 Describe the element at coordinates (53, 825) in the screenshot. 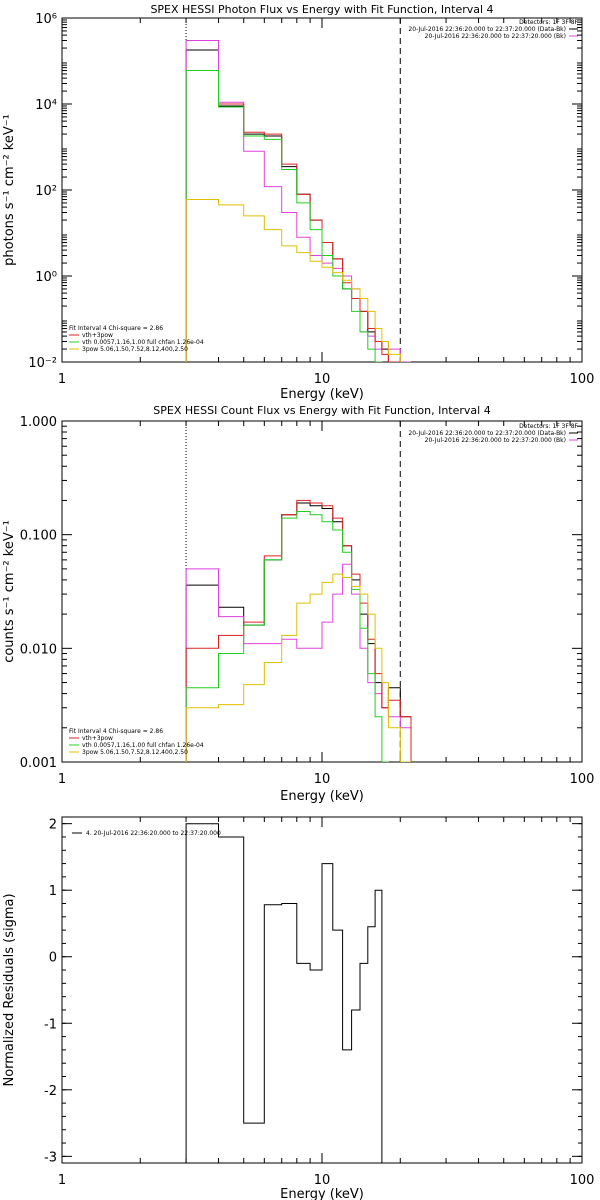

I see `y-tick-label: 2` at that location.